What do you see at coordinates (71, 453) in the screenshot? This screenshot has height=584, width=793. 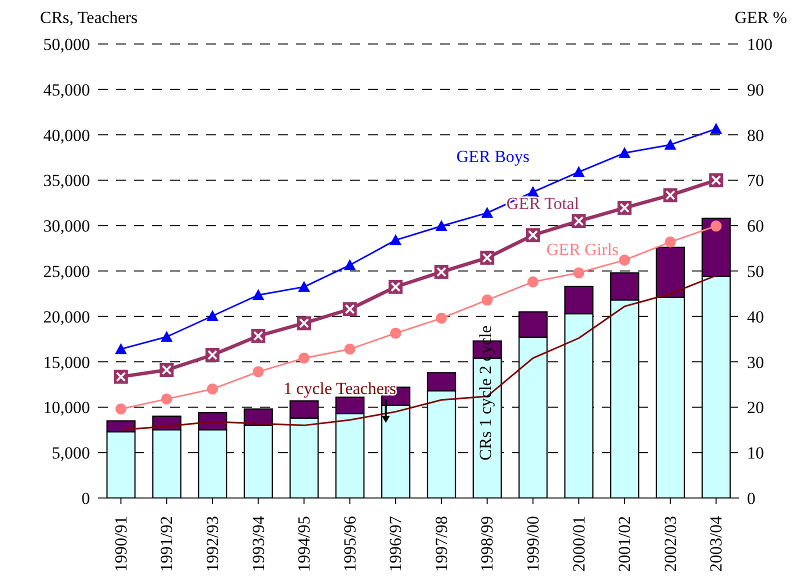 I see `y-tick-label: 5,000` at bounding box center [71, 453].